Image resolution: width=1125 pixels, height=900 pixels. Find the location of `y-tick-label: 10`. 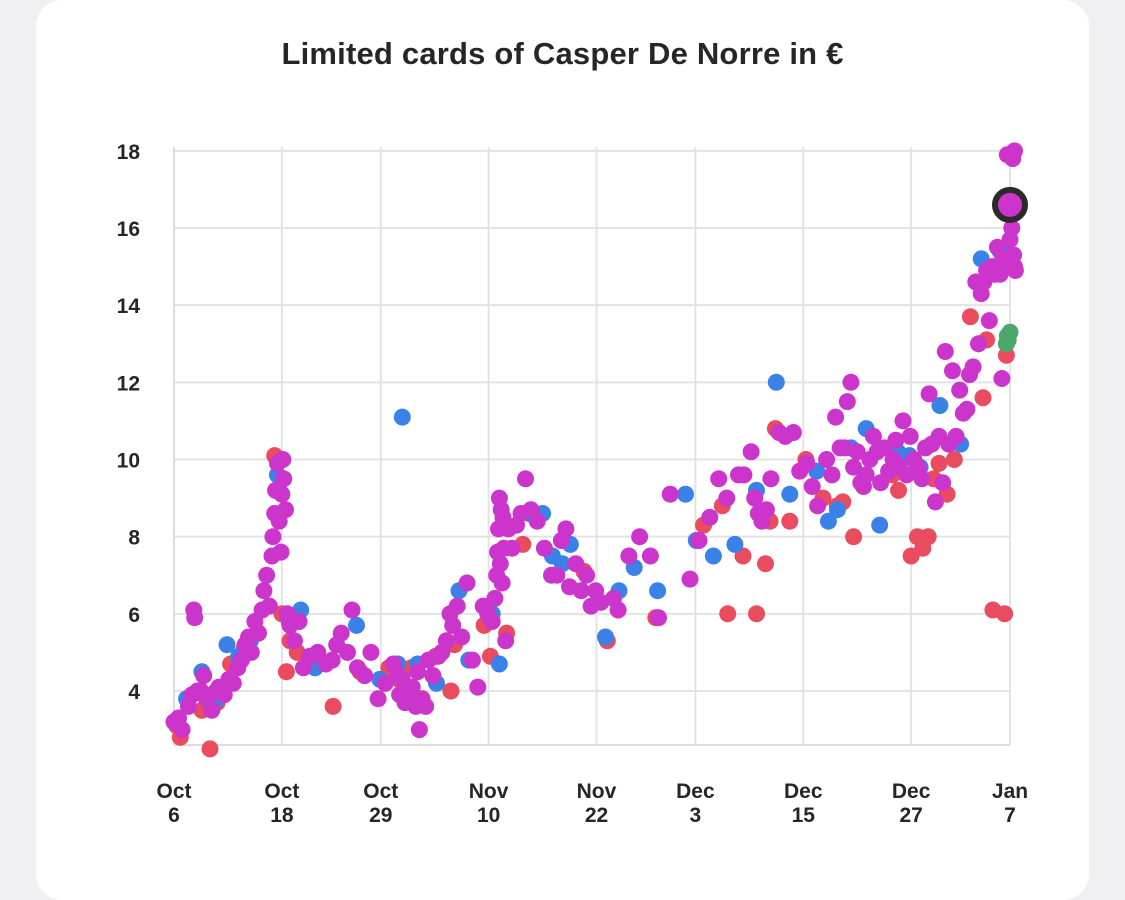

y-tick-label: 10 is located at coordinates (128, 461).